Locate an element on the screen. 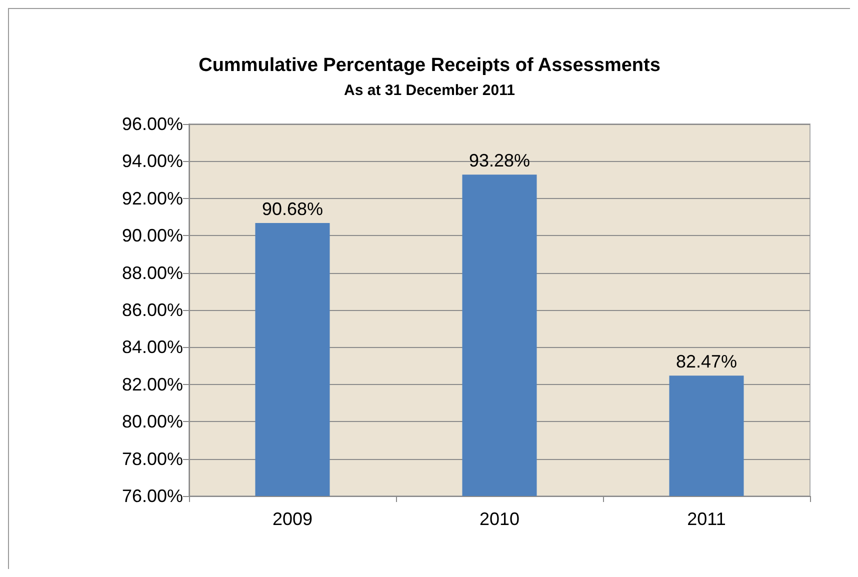 Image resolution: width=858 pixels, height=577 pixels. chart-title: Cummulative Percentage Receipts of Assessments is located at coordinates (429, 65).